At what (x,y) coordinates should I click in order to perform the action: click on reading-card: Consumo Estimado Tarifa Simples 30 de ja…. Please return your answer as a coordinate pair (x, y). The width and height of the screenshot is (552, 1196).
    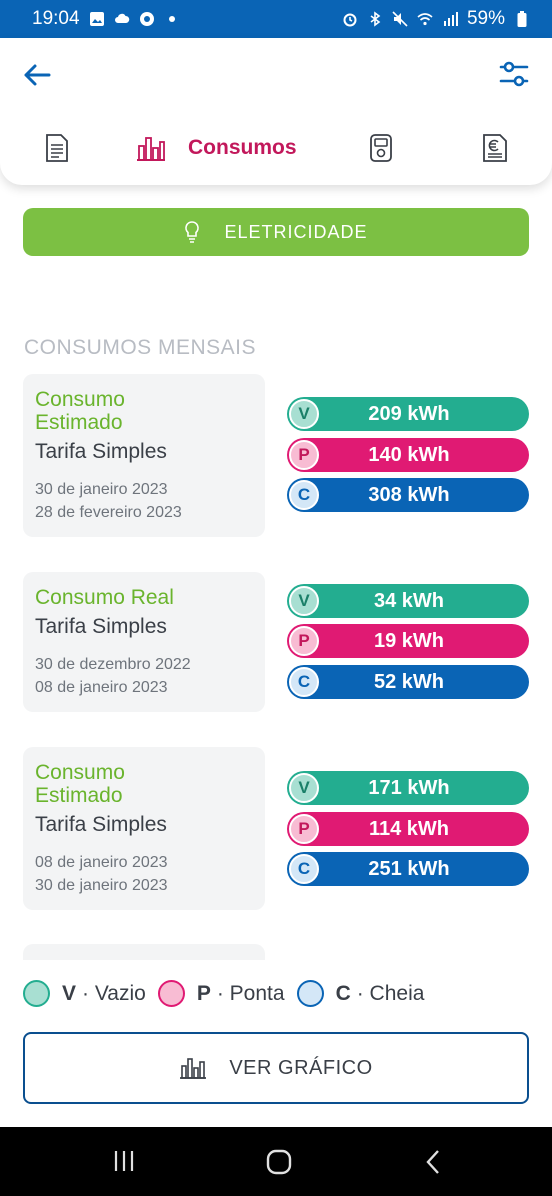
    Looking at the image, I should click on (144, 455).